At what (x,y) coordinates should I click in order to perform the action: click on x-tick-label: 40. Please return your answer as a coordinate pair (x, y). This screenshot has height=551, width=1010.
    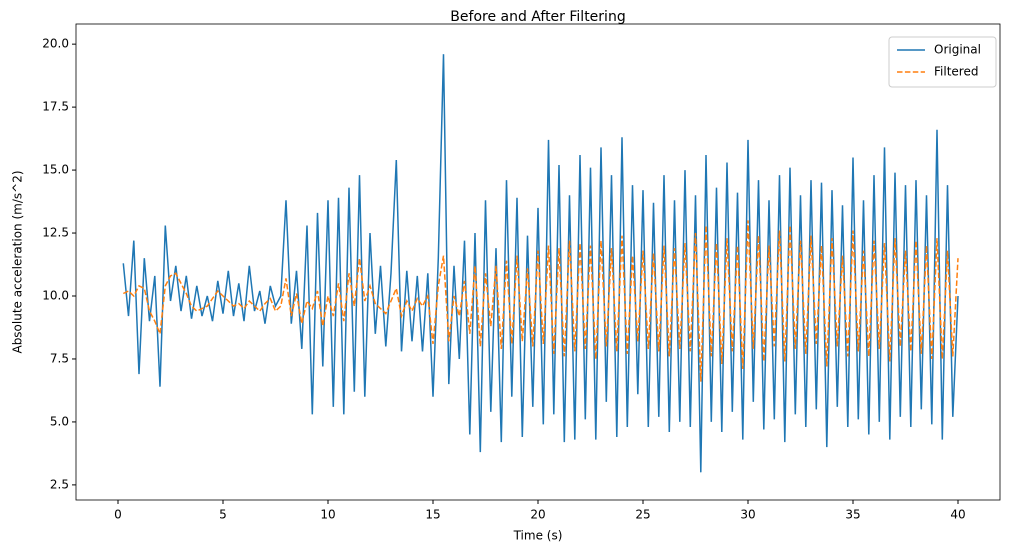
    Looking at the image, I should click on (957, 515).